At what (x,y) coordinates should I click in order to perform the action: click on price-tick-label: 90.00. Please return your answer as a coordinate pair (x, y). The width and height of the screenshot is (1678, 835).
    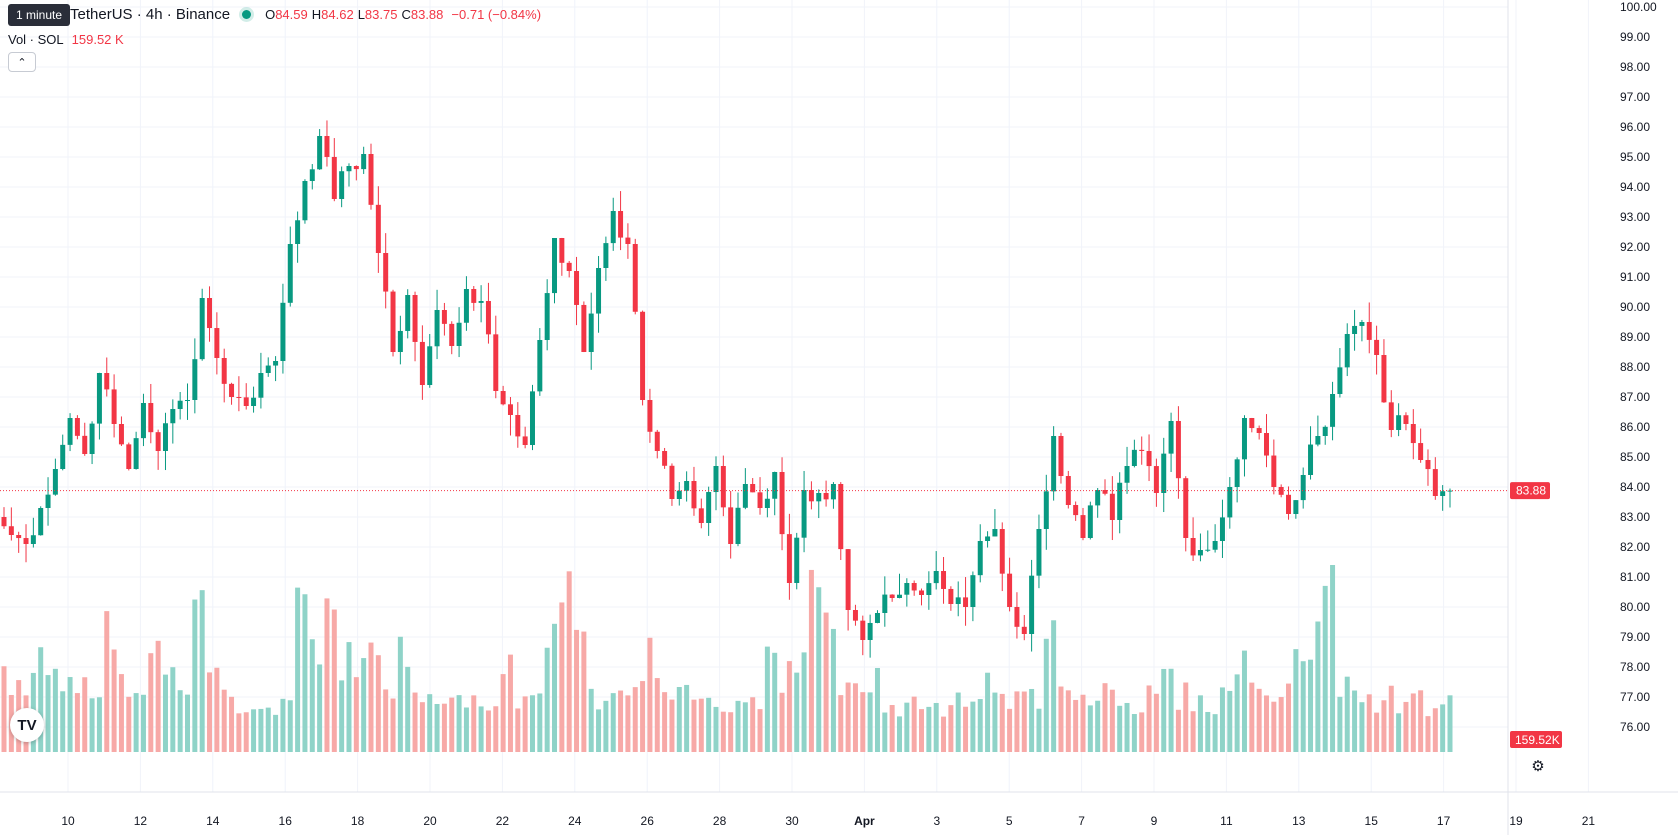
    Looking at the image, I should click on (1635, 307).